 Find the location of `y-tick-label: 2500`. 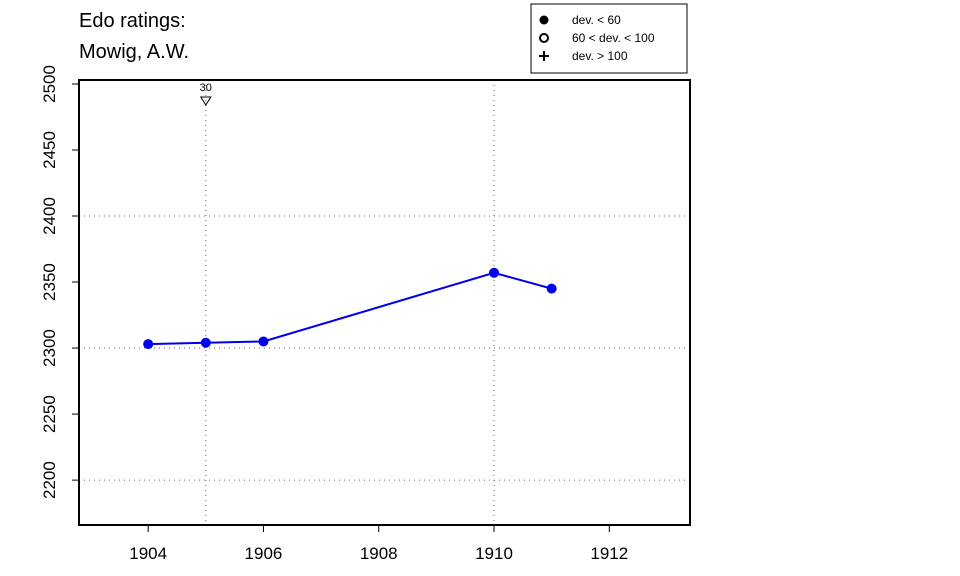

y-tick-label: 2500 is located at coordinates (49, 84).